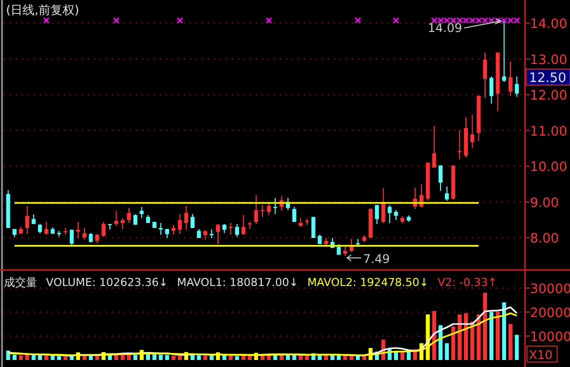 The height and width of the screenshot is (367, 570). What do you see at coordinates (237, 282) in the screenshot?
I see `annotation: MAVOL1: 180817.00↓` at bounding box center [237, 282].